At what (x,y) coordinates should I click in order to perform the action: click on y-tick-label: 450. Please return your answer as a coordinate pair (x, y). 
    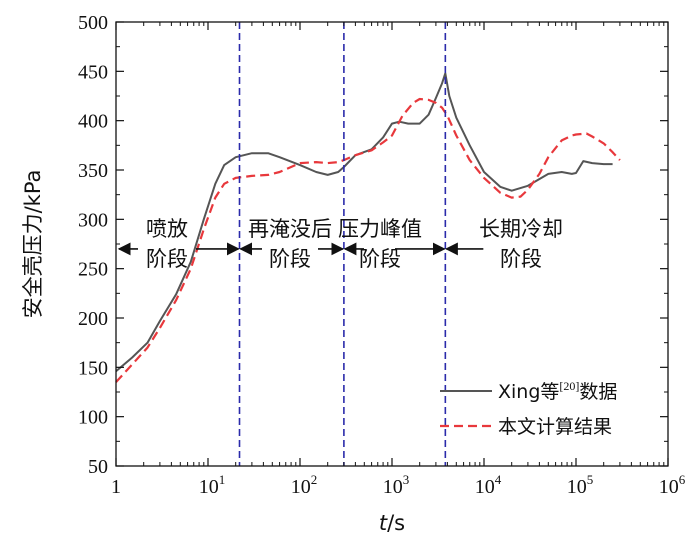
    Looking at the image, I should click on (93, 72).